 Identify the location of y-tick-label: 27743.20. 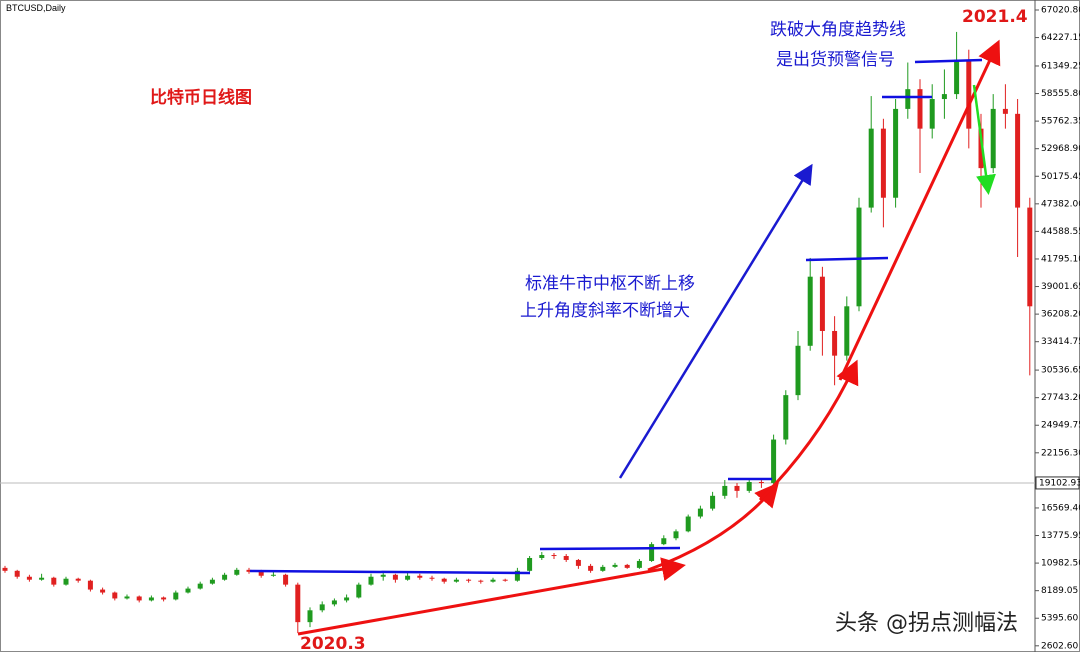
(1060, 398).